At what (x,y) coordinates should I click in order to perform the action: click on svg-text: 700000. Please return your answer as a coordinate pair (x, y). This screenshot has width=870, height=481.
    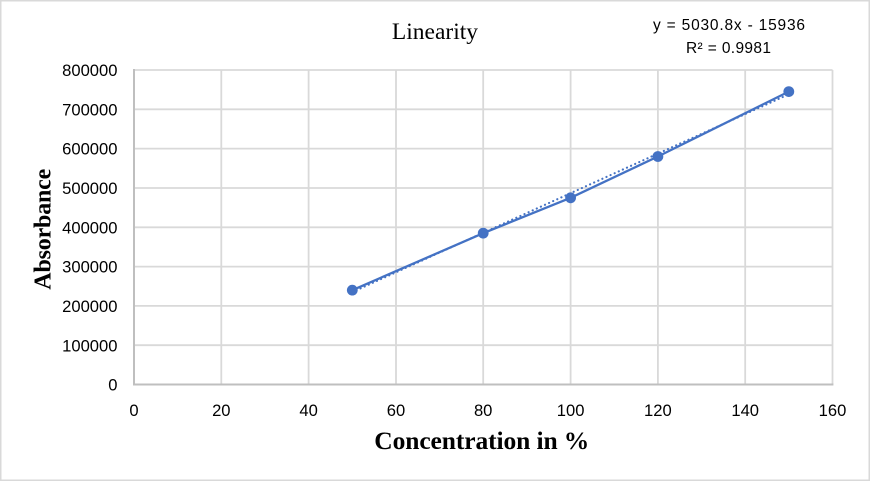
    Looking at the image, I should click on (89, 109).